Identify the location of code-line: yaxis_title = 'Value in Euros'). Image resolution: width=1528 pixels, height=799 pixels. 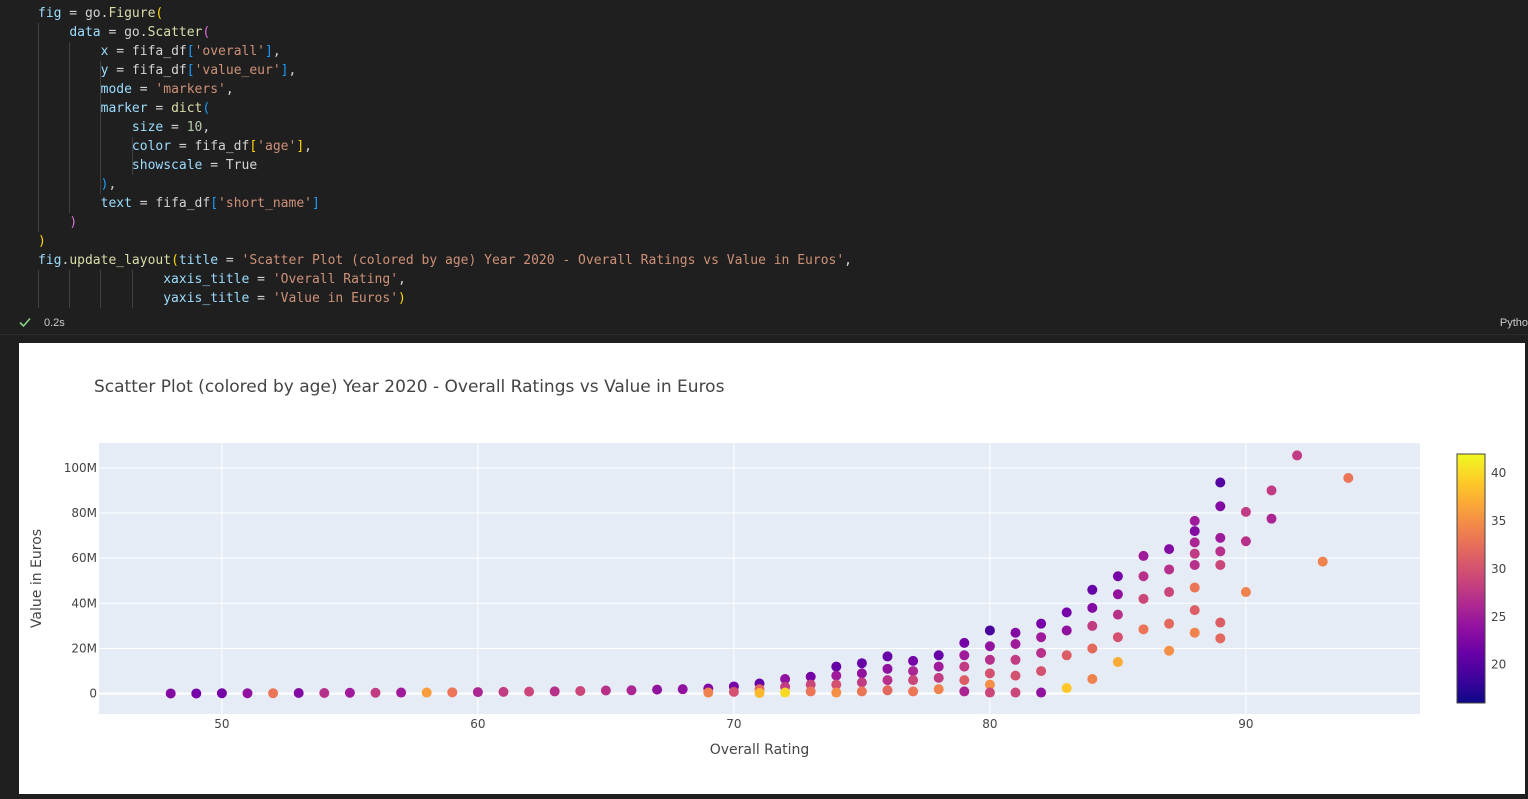
(222, 298).